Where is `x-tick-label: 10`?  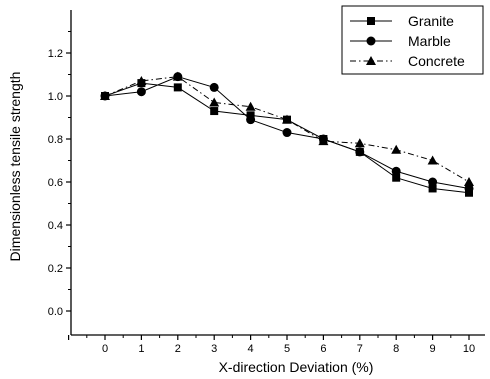
x-tick-label: 10 is located at coordinates (469, 349).